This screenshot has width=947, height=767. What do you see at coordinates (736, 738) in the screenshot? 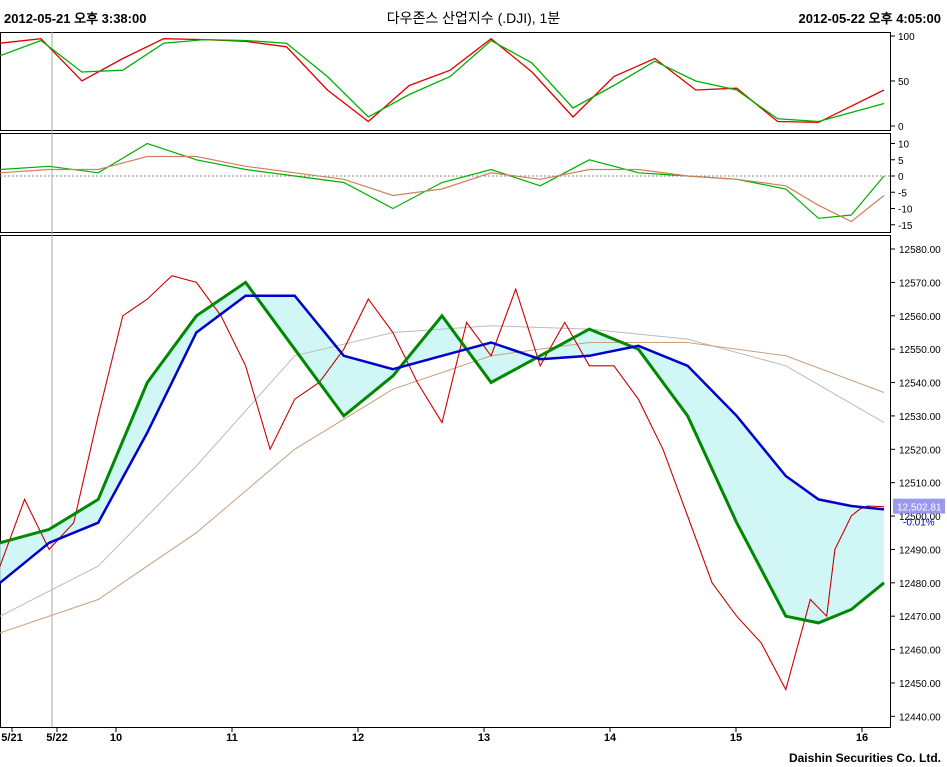
I see `x-tick-label: 15` at bounding box center [736, 738].